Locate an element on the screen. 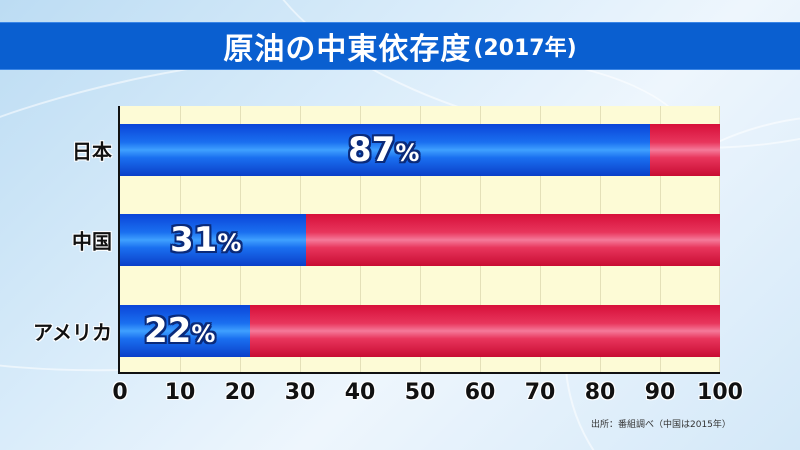  bar-segment-middle-east: 22% is located at coordinates (185, 331).